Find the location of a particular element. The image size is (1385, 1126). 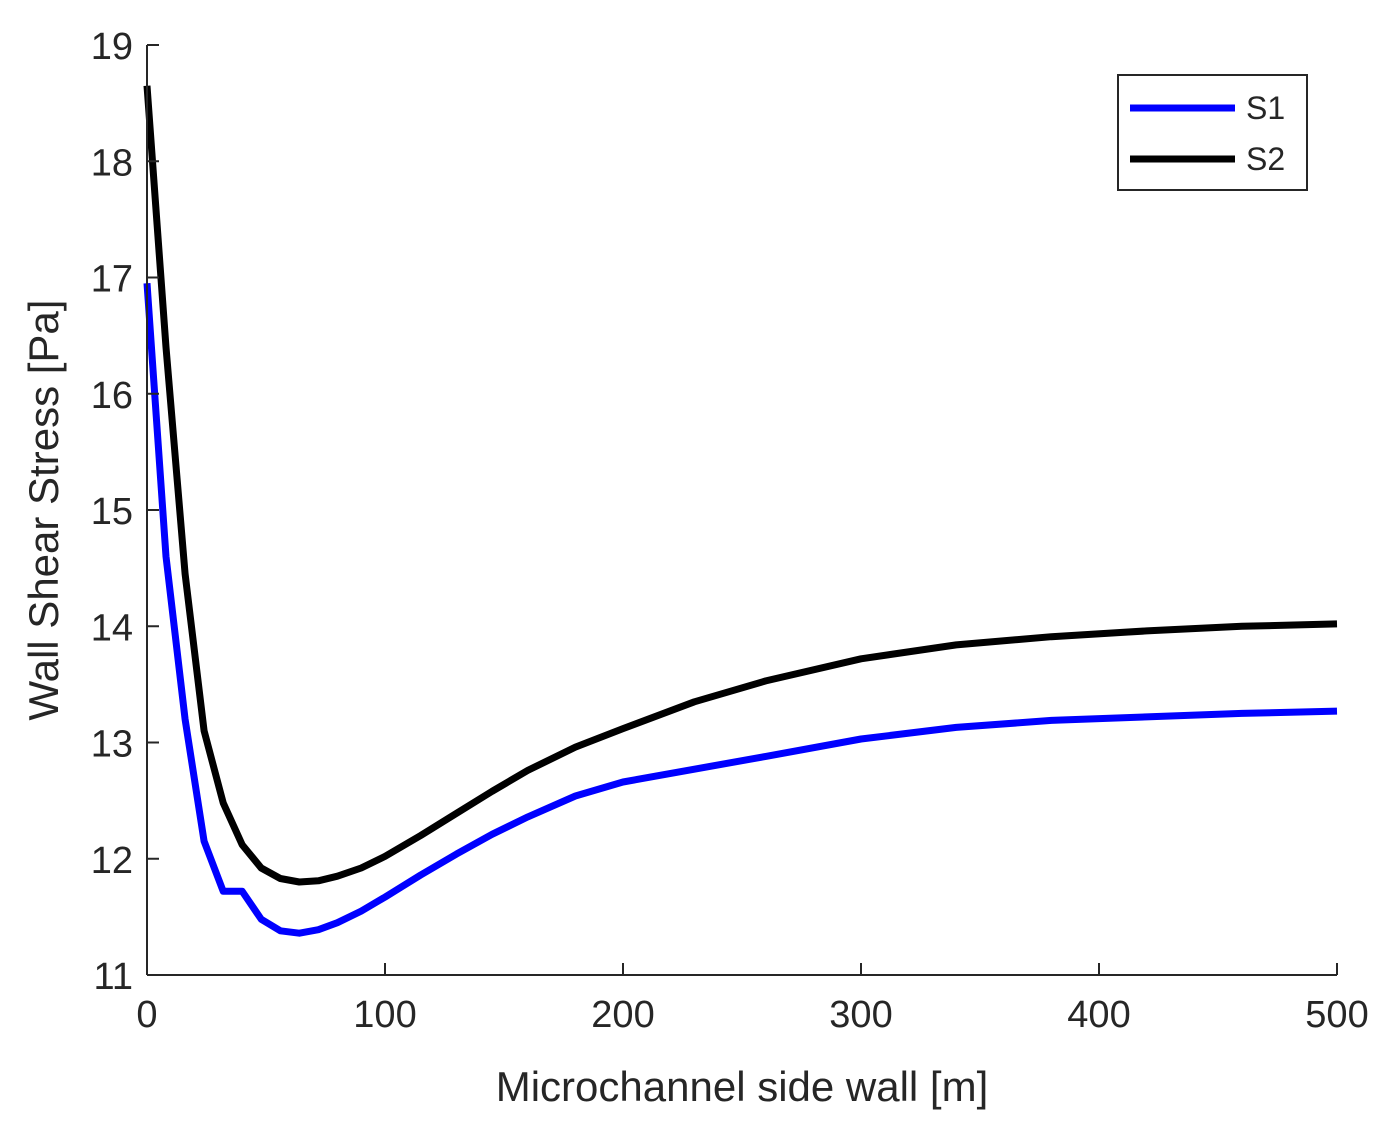

y-tick-label: 18 is located at coordinates (112, 163).